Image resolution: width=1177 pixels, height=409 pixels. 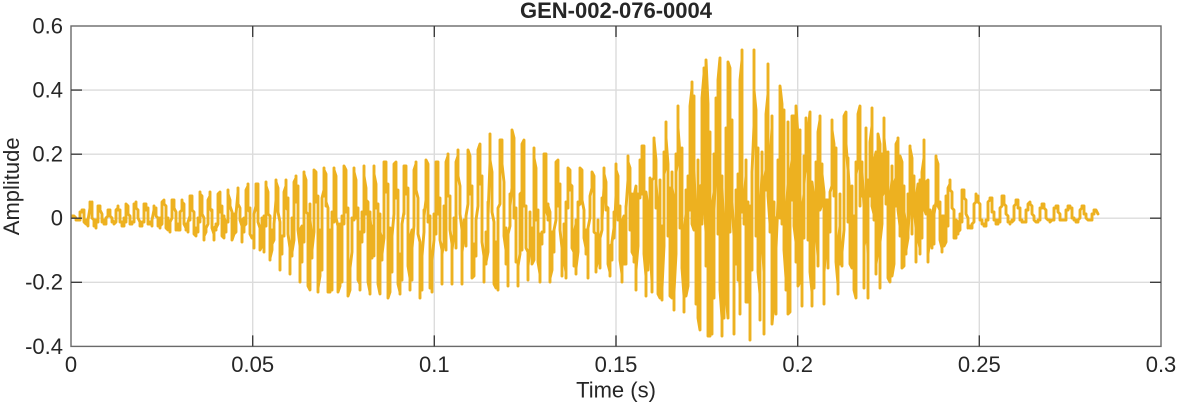 What do you see at coordinates (44, 282) in the screenshot?
I see `svg-text: -0.2` at bounding box center [44, 282].